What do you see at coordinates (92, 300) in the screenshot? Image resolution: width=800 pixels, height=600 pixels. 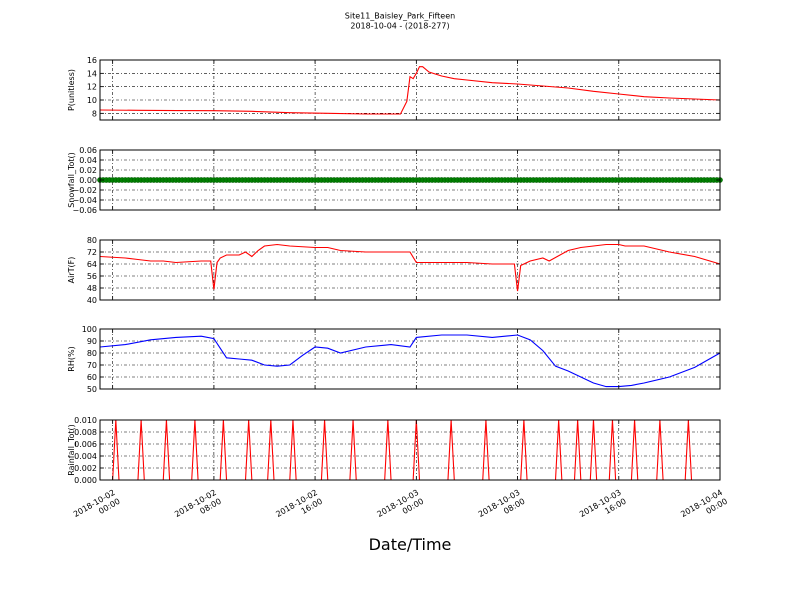 I see `y-tick-label: 40` at bounding box center [92, 300].